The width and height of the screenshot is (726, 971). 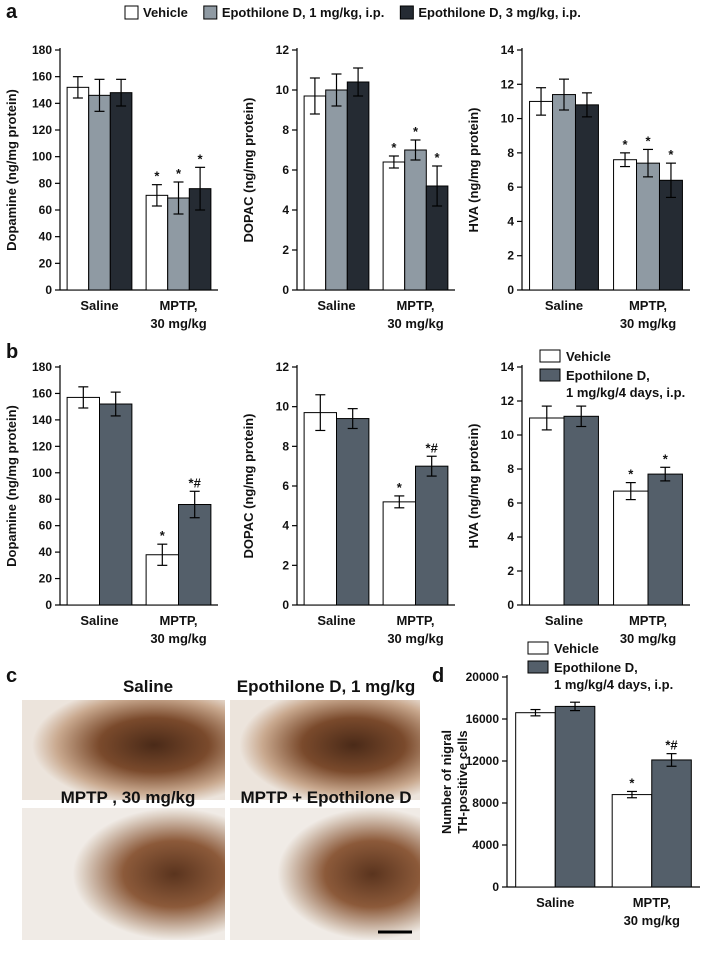 What do you see at coordinates (438, 676) in the screenshot?
I see `panel-label: d` at bounding box center [438, 676].